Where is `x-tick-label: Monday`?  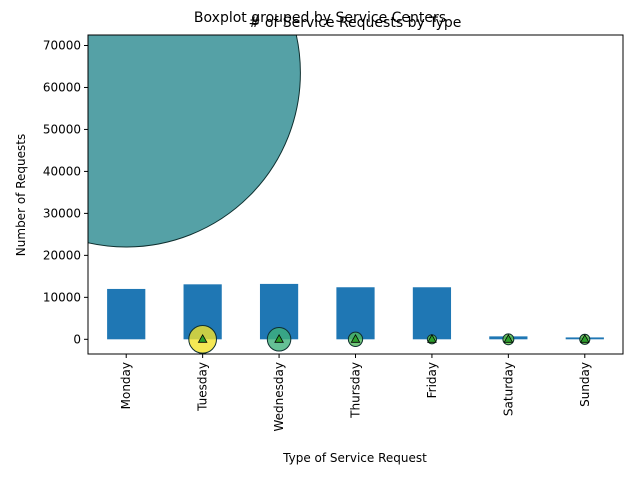 x-tick-label: Monday is located at coordinates (126, 385).